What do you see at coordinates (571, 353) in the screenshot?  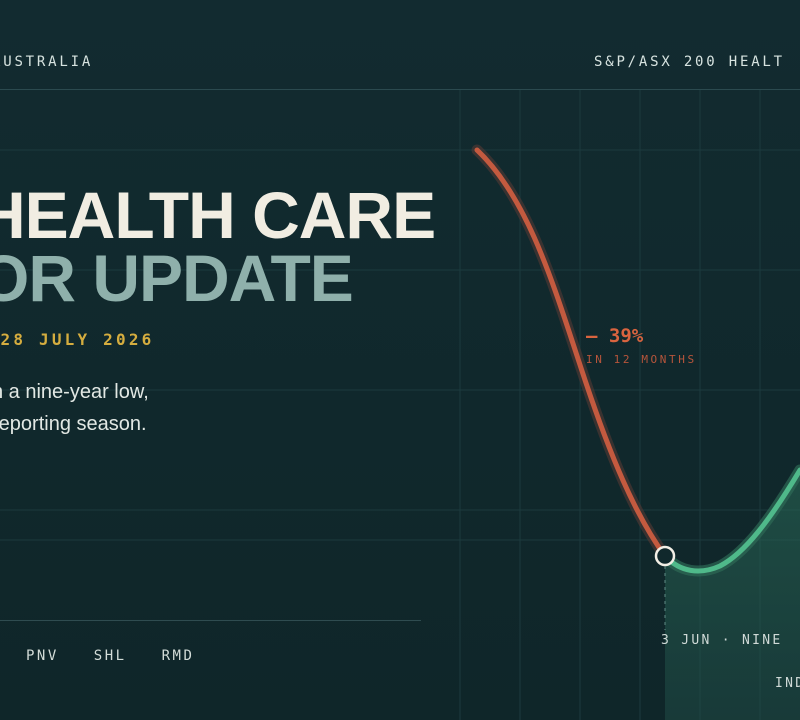 I see `decline-line` at bounding box center [571, 353].